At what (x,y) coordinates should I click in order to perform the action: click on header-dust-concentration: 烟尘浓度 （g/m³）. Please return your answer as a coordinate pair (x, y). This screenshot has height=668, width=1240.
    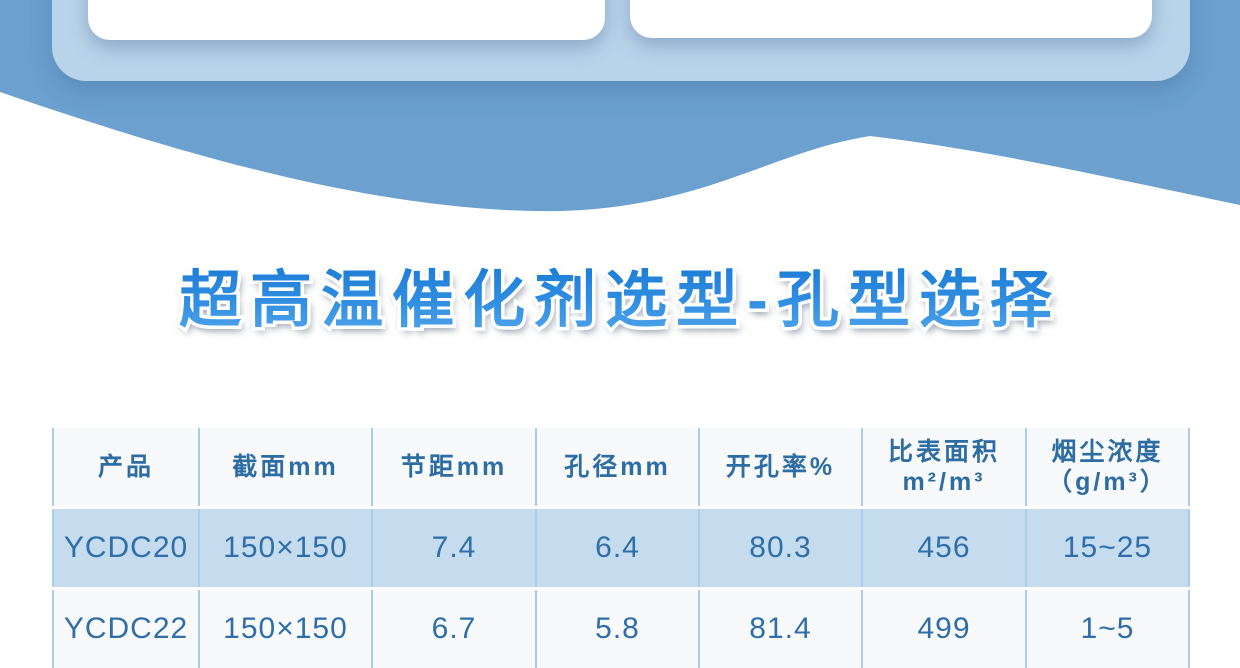
    Looking at the image, I should click on (1108, 467).